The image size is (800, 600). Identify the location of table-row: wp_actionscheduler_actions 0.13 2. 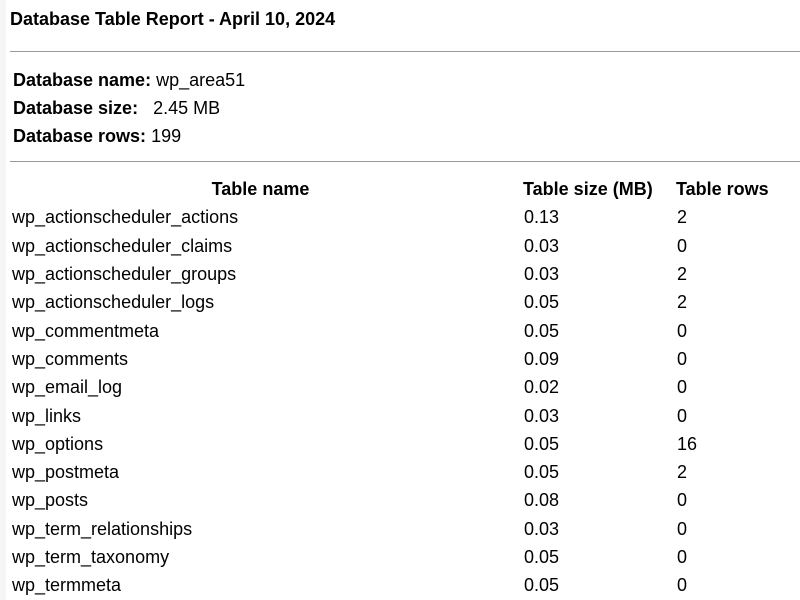
(405, 217).